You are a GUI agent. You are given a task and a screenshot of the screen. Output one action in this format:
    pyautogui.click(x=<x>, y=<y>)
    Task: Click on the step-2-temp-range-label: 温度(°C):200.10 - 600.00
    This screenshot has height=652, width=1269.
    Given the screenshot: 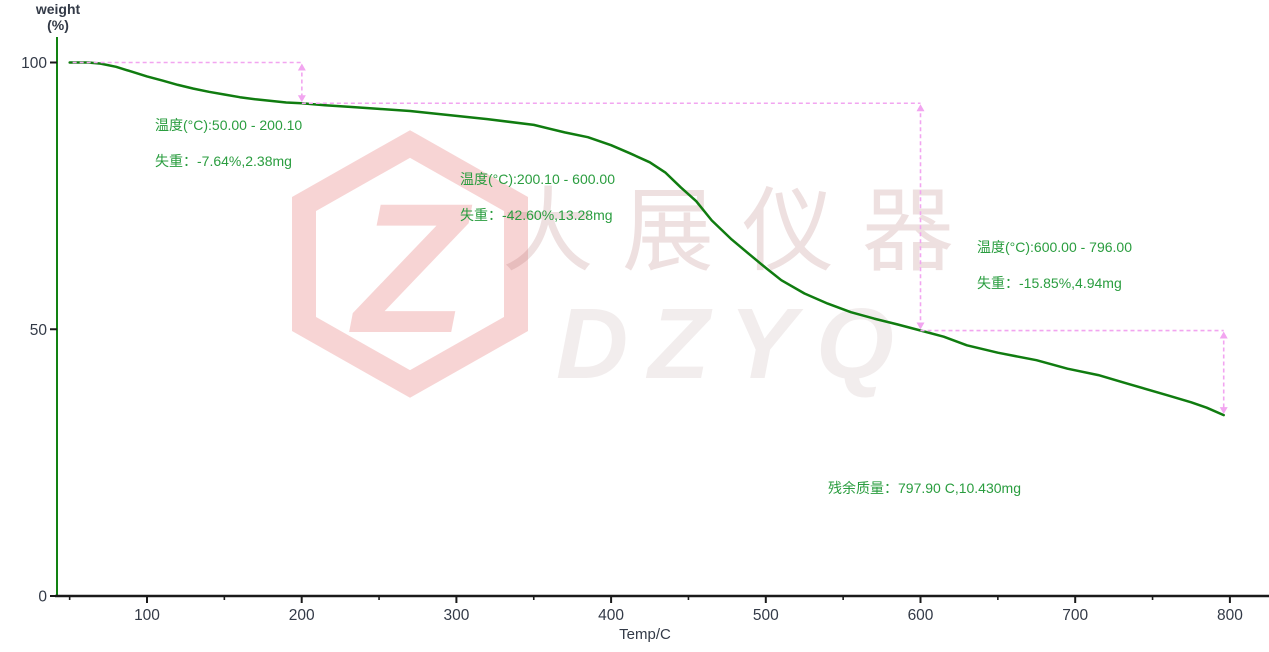 What is the action you would take?
    pyautogui.click(x=538, y=179)
    